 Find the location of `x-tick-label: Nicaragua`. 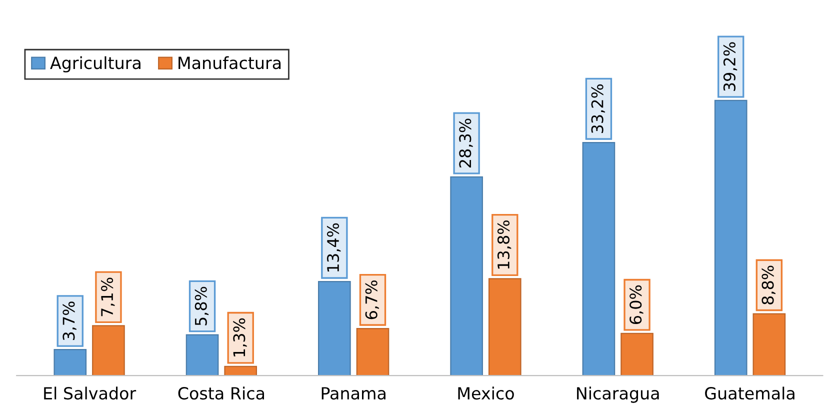

x-tick-label: Nicaragua is located at coordinates (618, 394).